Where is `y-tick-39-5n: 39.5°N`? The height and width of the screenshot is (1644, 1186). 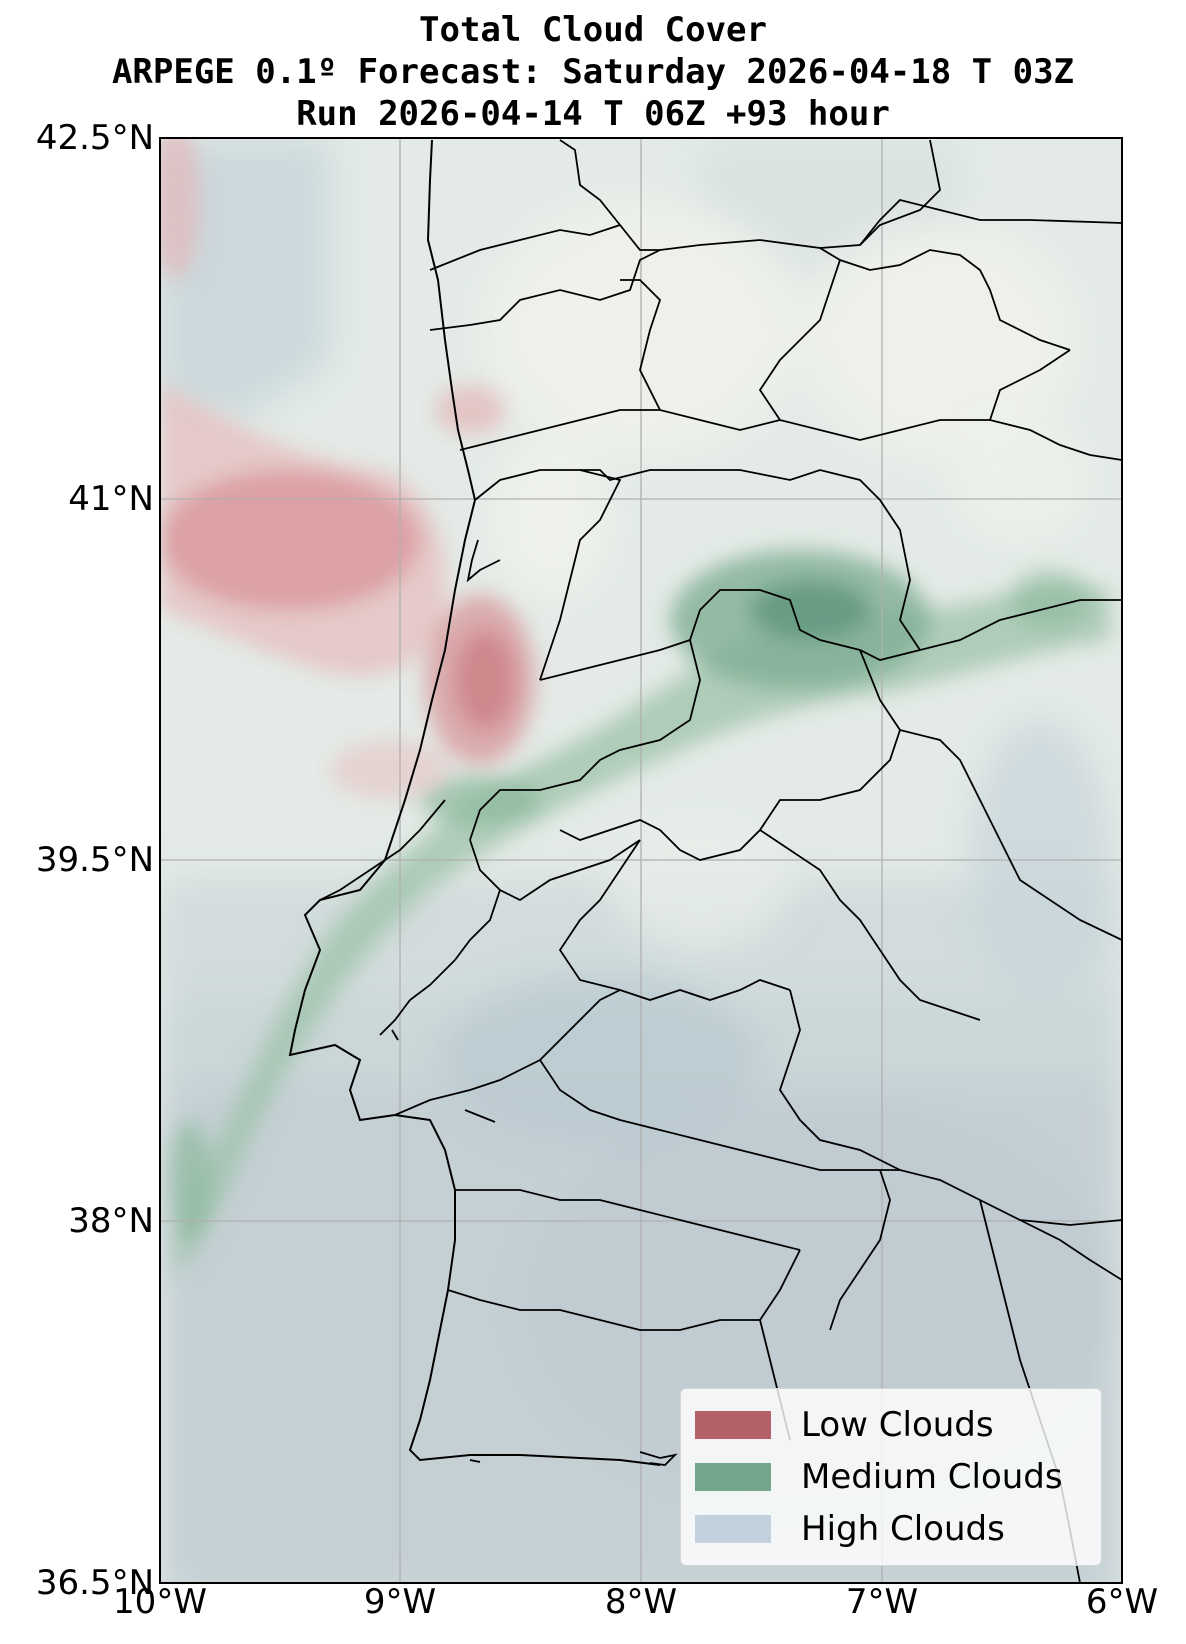
y-tick-39-5n: 39.5°N is located at coordinates (94, 860).